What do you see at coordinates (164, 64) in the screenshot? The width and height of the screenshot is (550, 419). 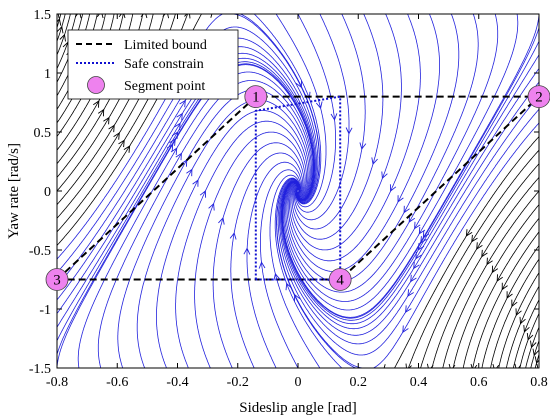 I see `legend-safe-constrain-label: Safe constrain` at bounding box center [164, 64].